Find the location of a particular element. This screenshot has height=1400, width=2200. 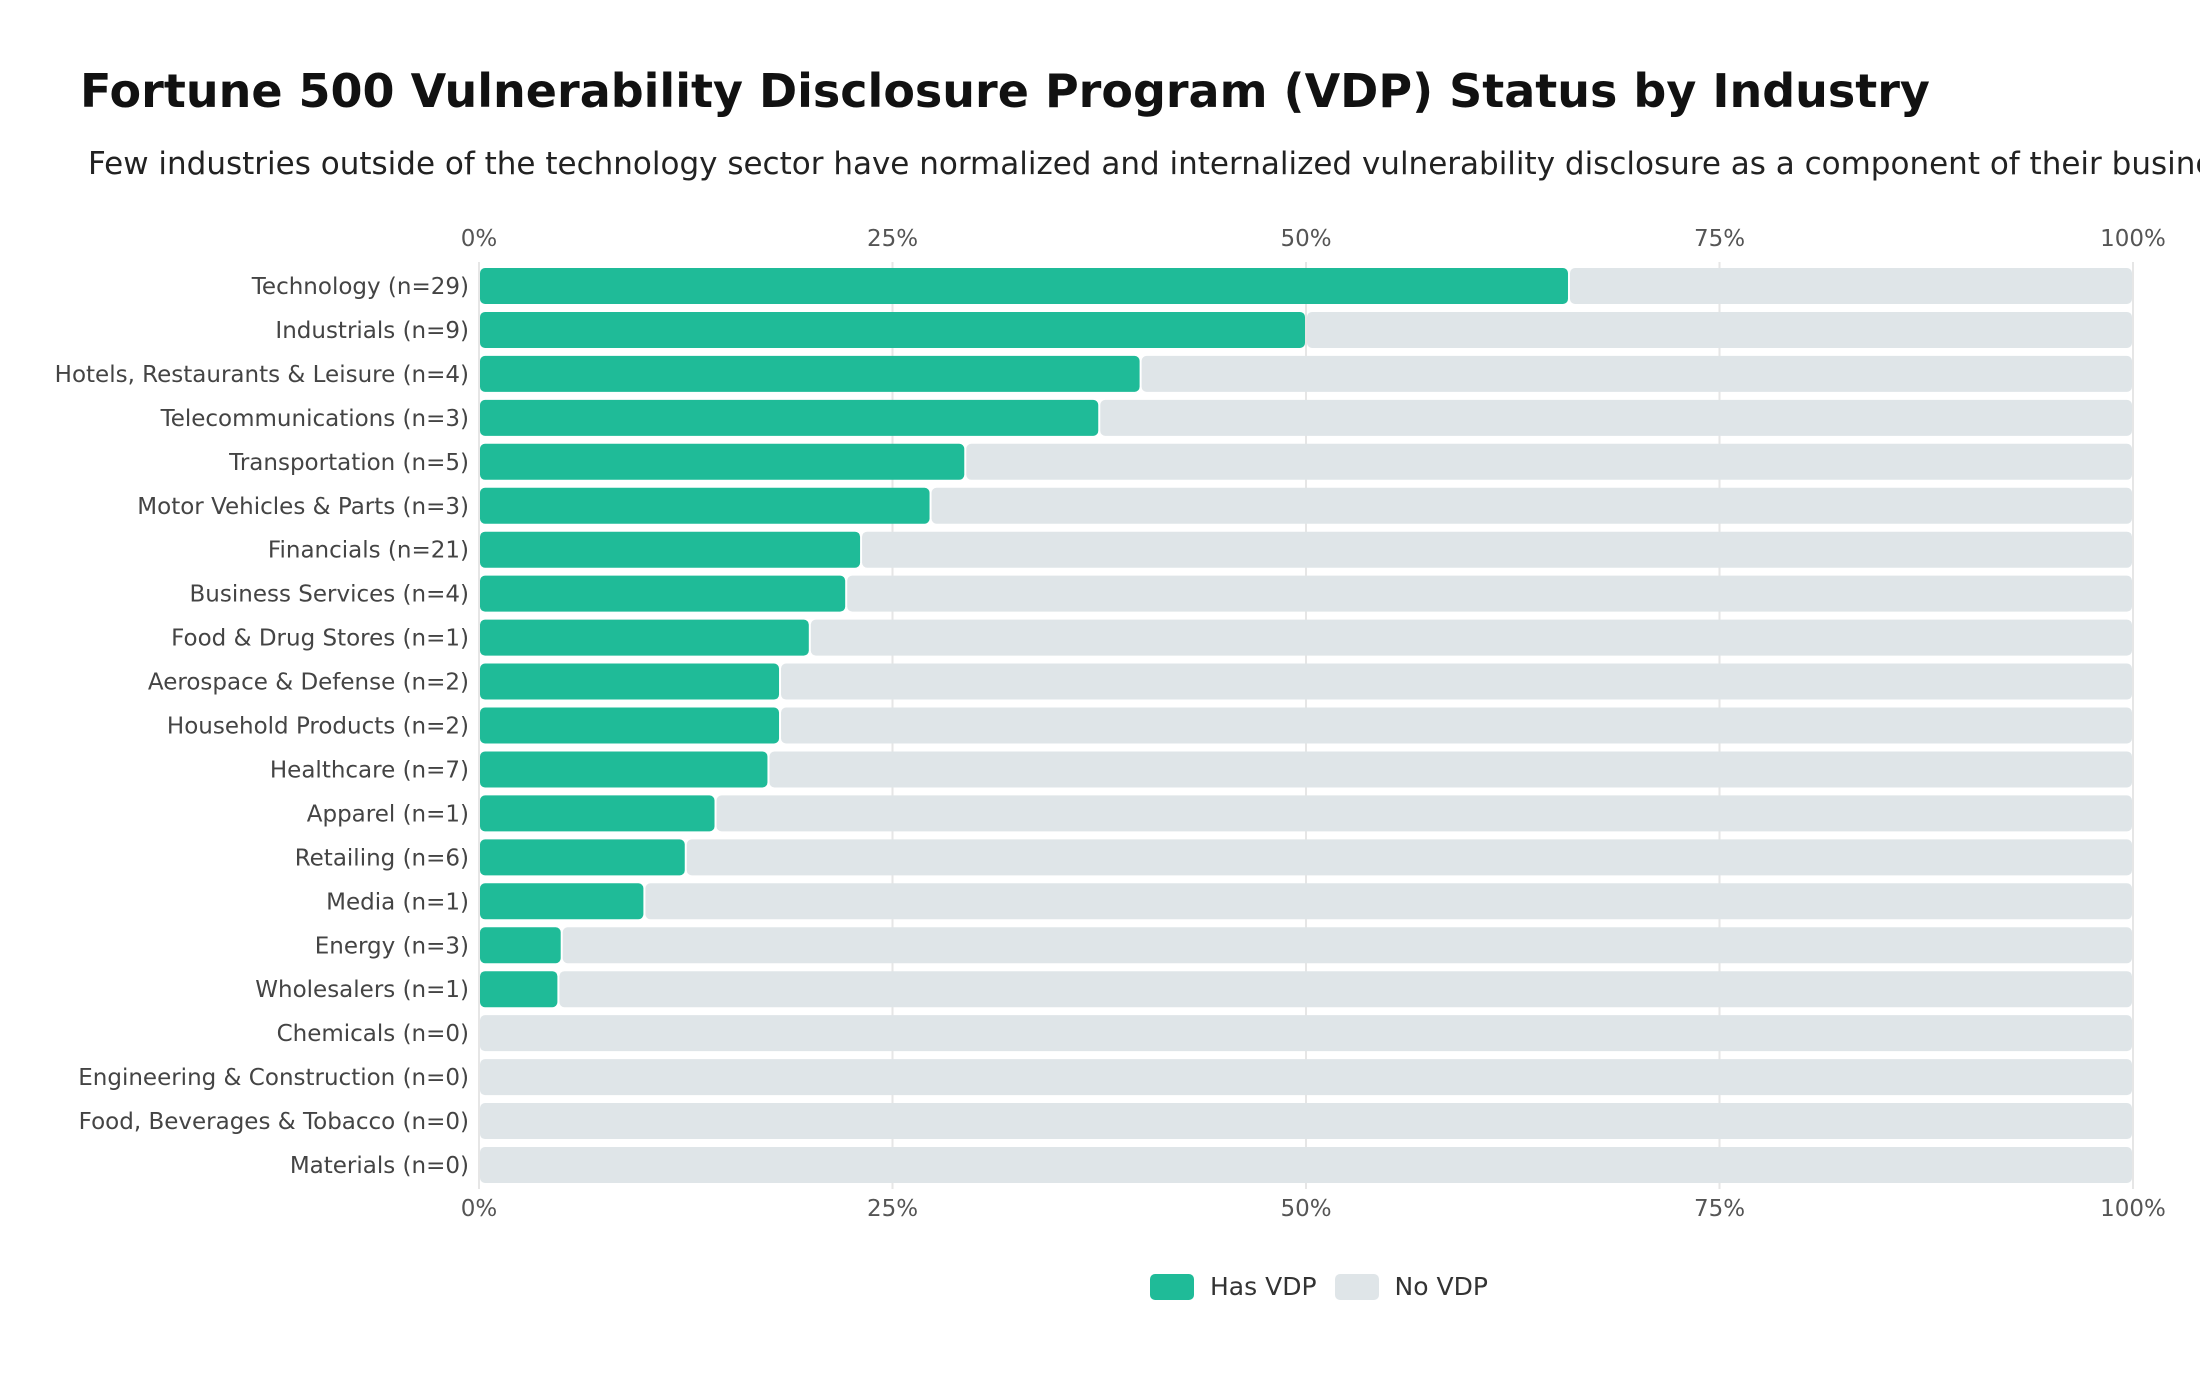

legend-item-has-vdp: Has VDP is located at coordinates (1233, 1286).